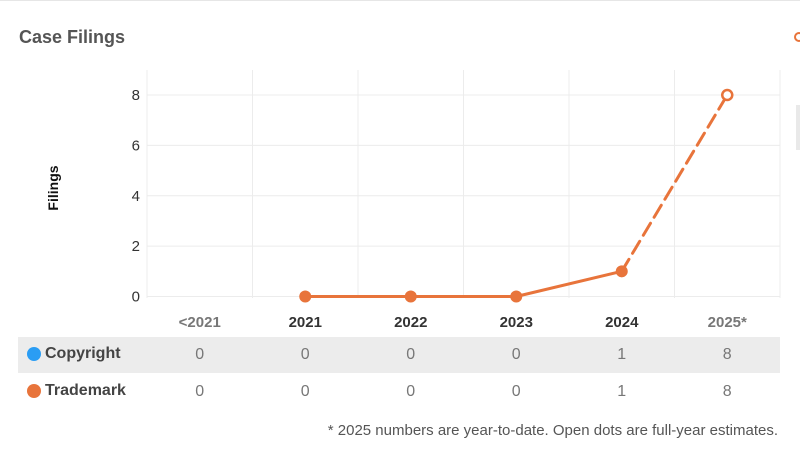  I want to click on legend-row-trademark: Trademark 0 0 0 0 1 8, so click(399, 392).